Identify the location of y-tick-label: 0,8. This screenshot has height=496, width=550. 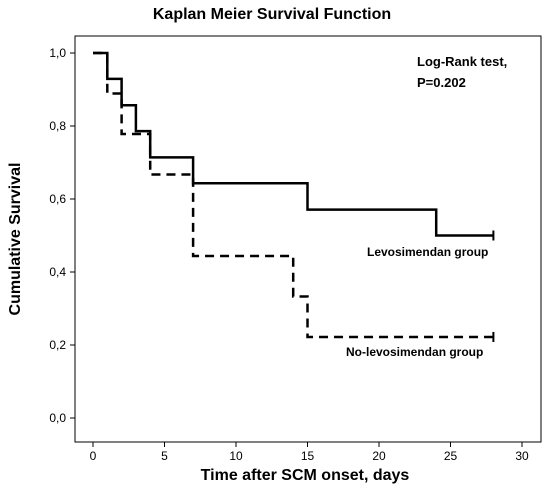
(57, 126).